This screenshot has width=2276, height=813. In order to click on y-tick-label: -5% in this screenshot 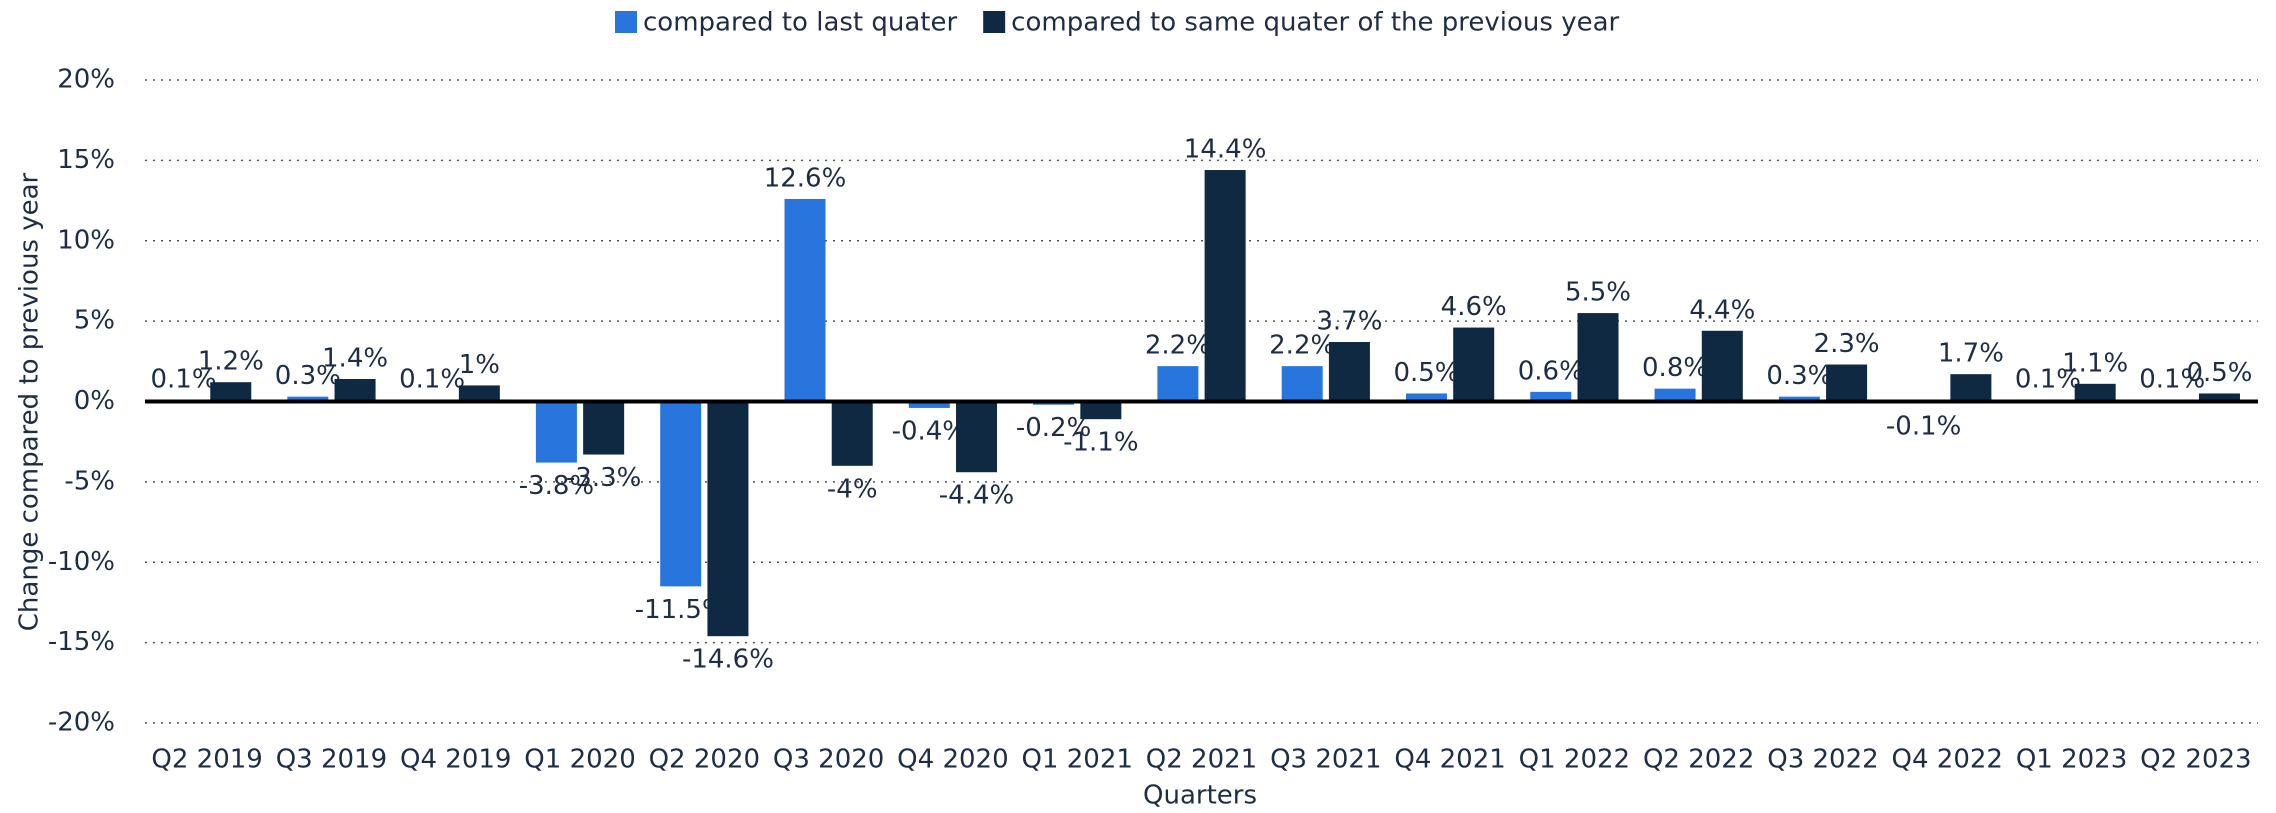, I will do `click(89, 481)`.